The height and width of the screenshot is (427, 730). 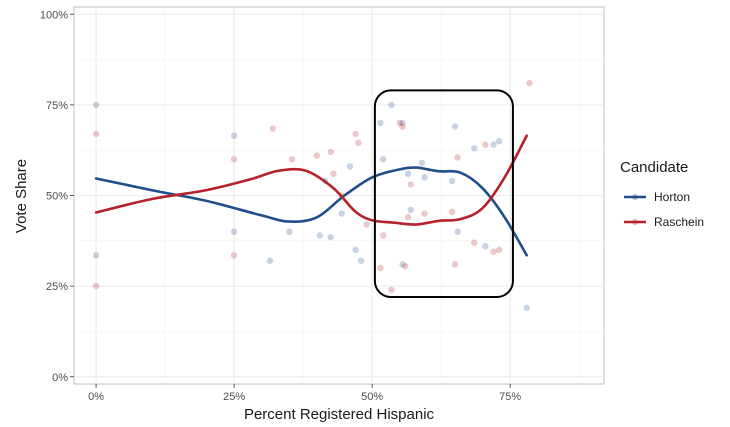 I want to click on raschein-legend-dot, so click(x=635, y=222).